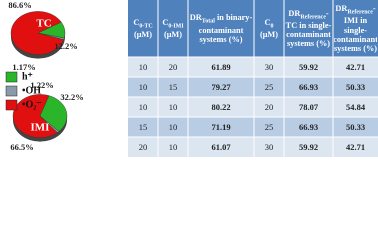 The image size is (378, 240). Describe the element at coordinates (220, 107) in the screenshot. I see `table-cell: 80.22` at that location.